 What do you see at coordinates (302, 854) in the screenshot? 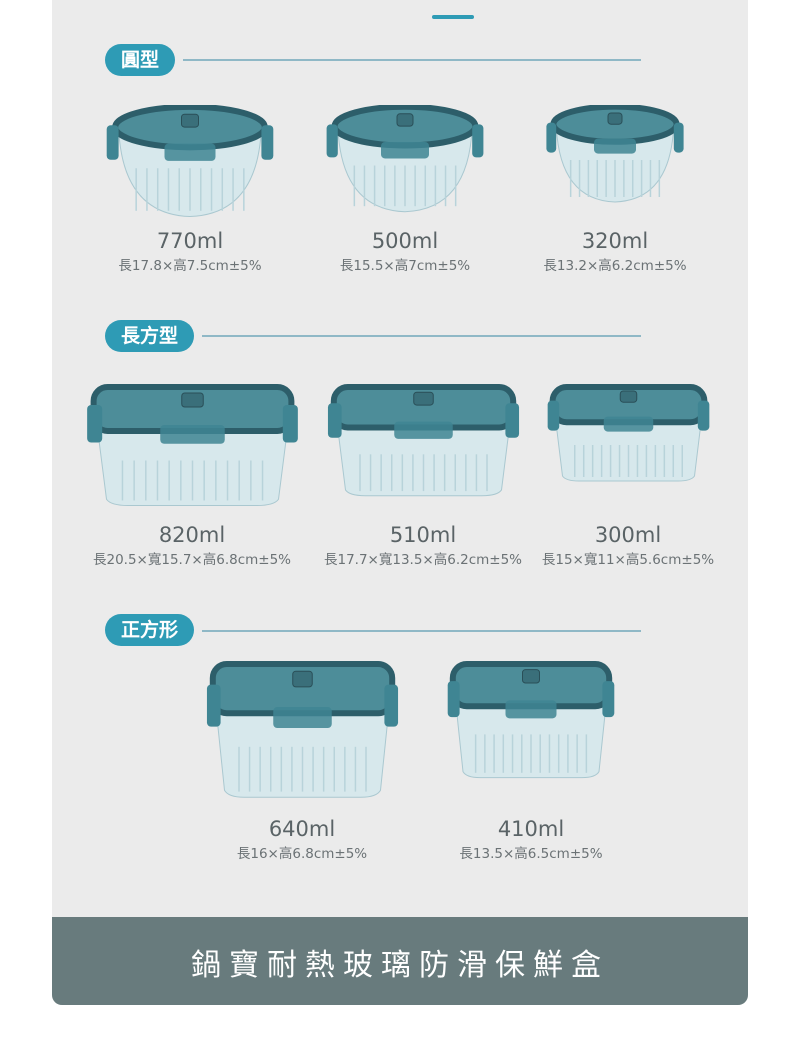
I see `product-dimensions: 長16×高6.8cm±5%` at bounding box center [302, 854].